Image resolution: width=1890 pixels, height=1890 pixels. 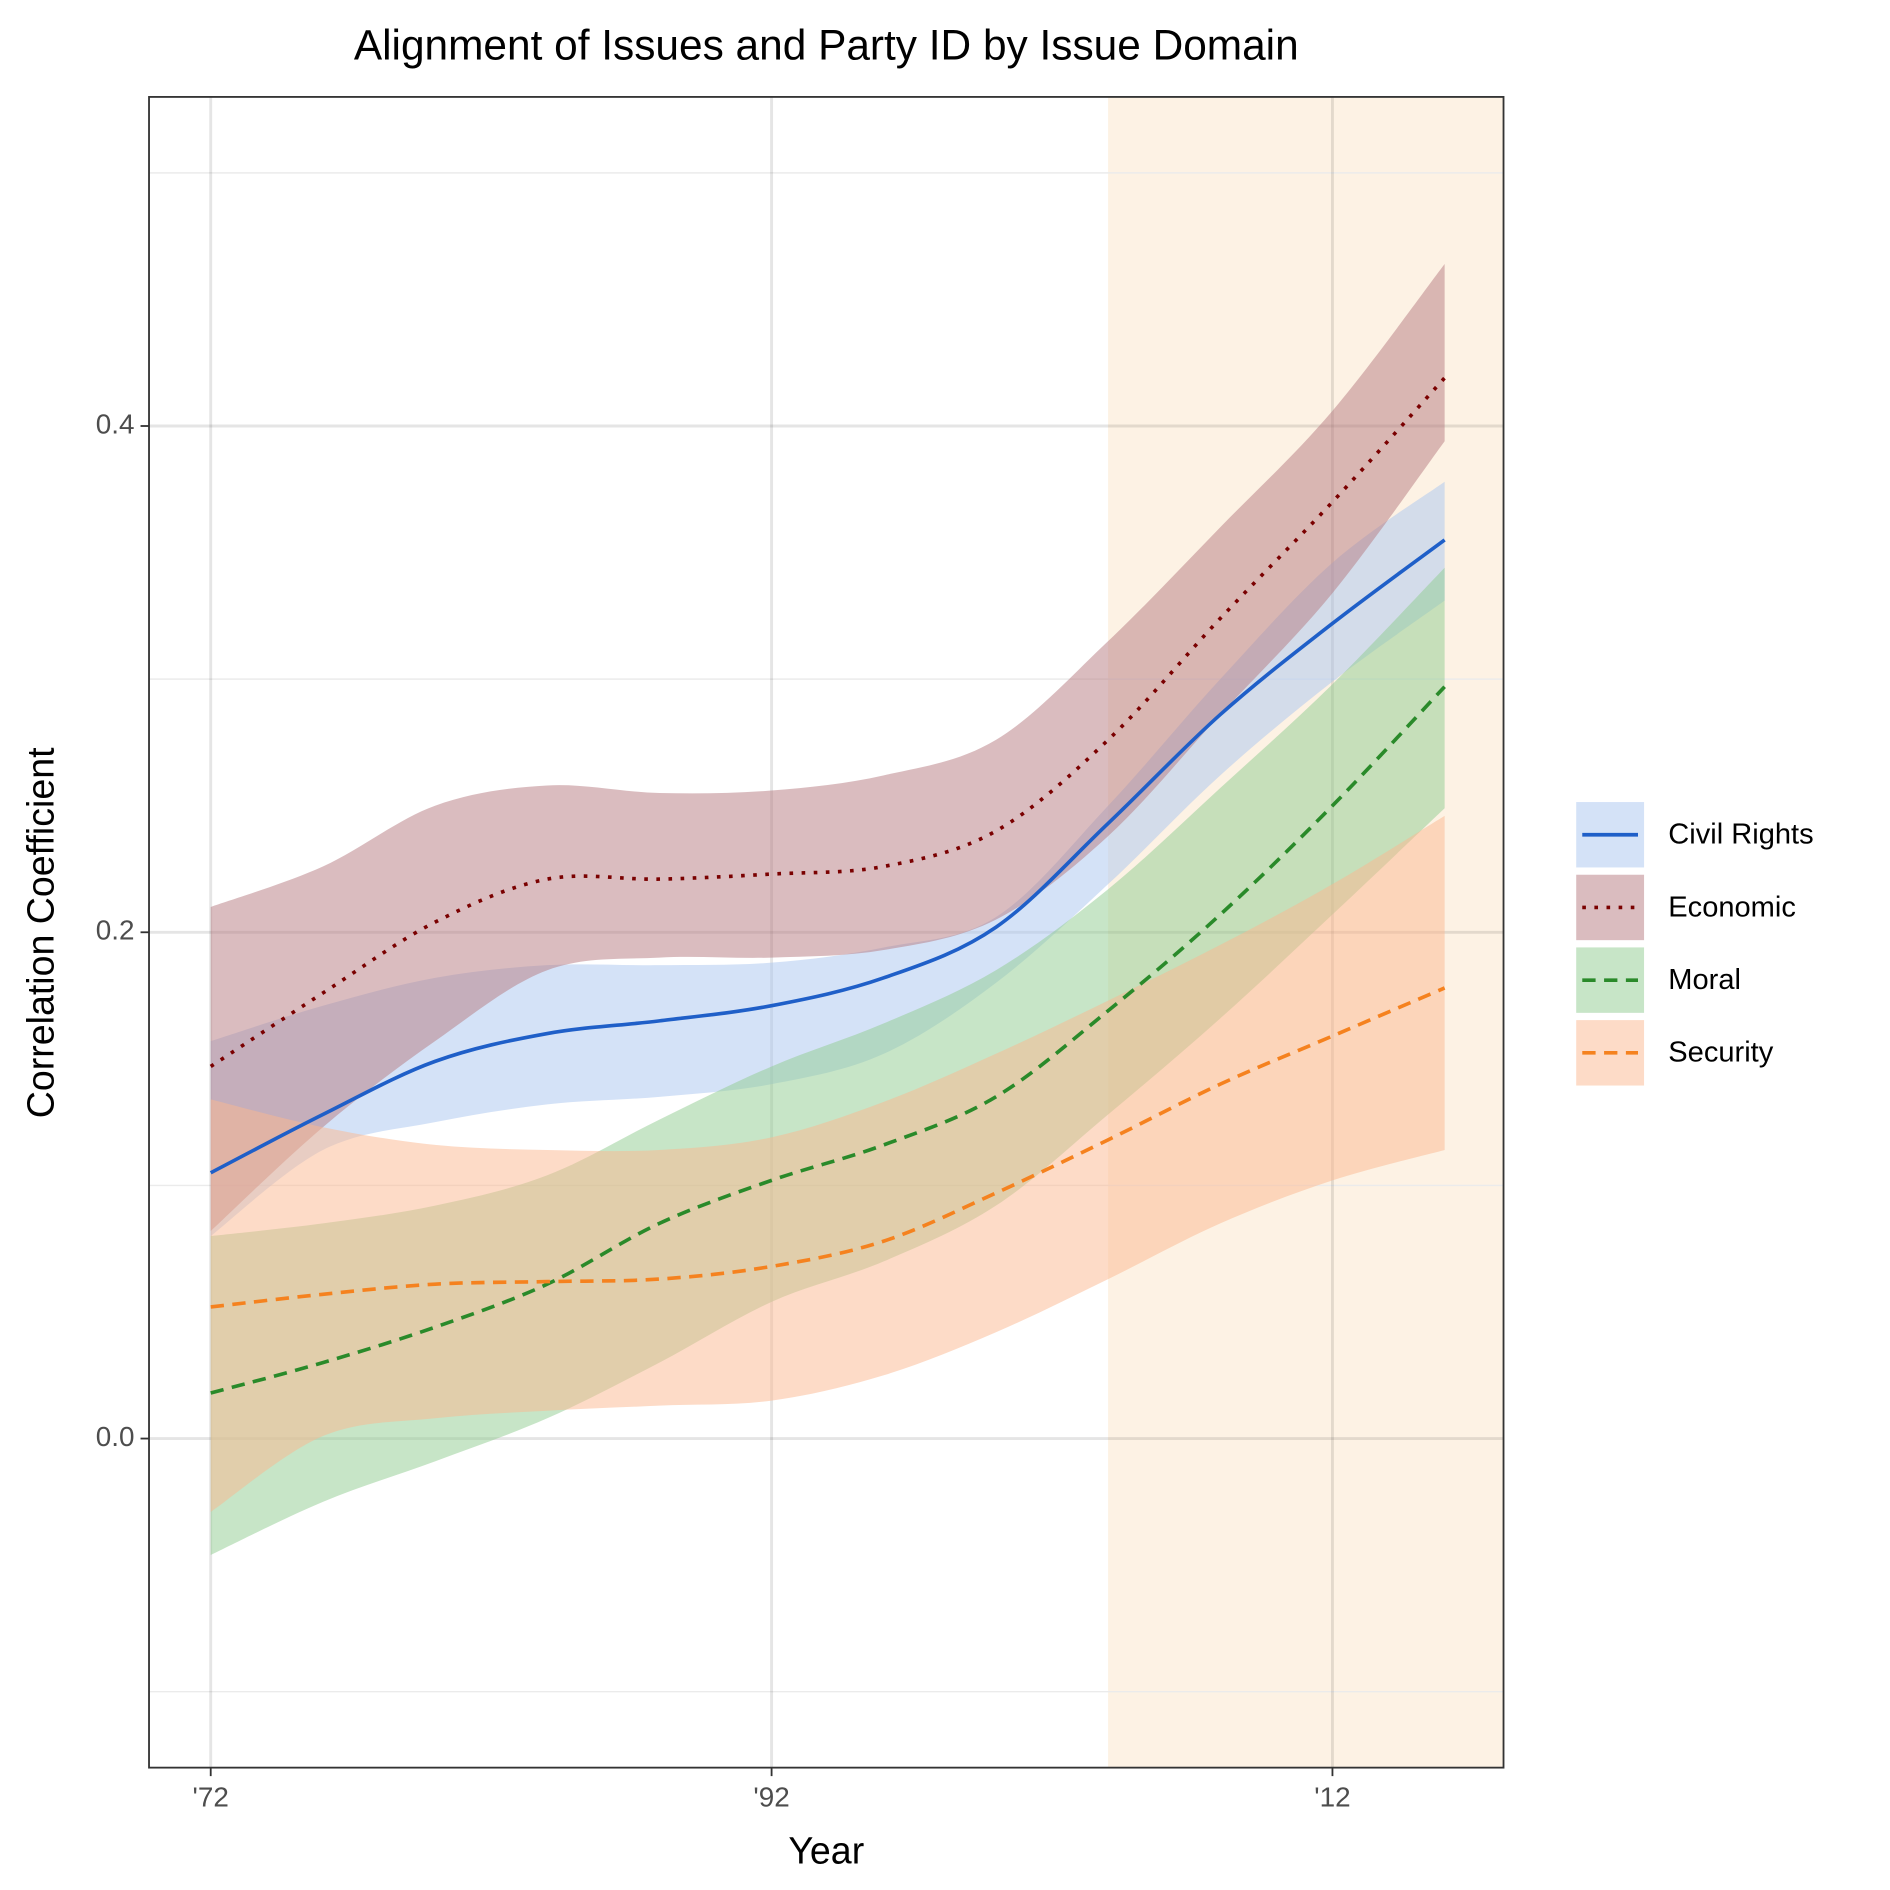 I want to click on legend-label: Moral, so click(x=1704, y=980).